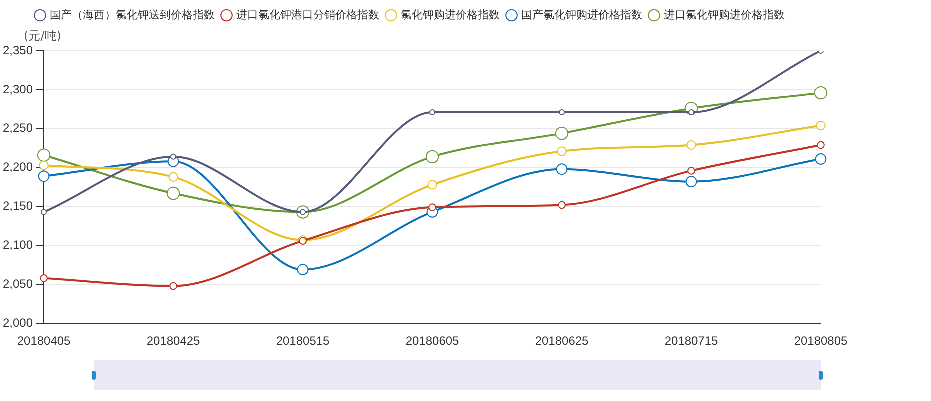 The image size is (931, 401). What do you see at coordinates (433, 341) in the screenshot?
I see `x-tick-label: 20180605` at bounding box center [433, 341].